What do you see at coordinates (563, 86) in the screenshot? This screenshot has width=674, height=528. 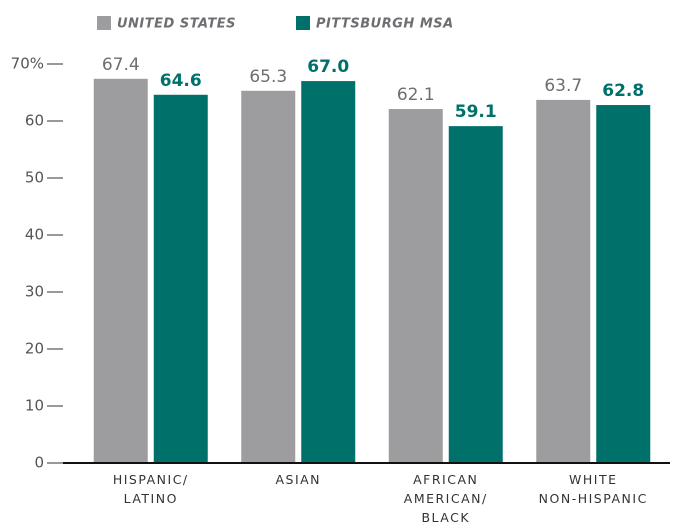 I see `value-label: 63.7` at bounding box center [563, 86].